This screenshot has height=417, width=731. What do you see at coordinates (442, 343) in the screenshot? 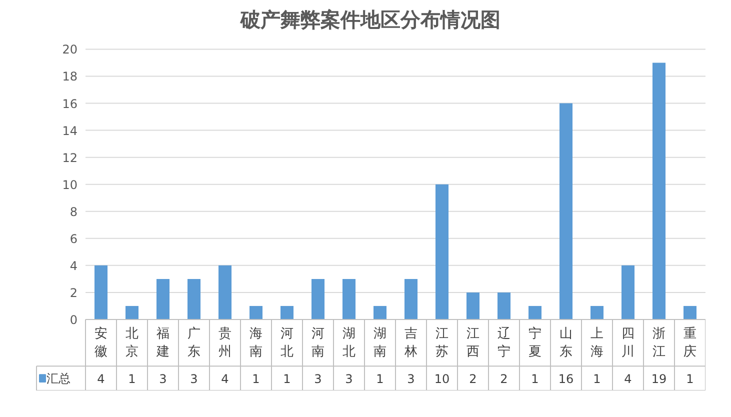
I see `x-tick-label: 江苏` at bounding box center [442, 343].